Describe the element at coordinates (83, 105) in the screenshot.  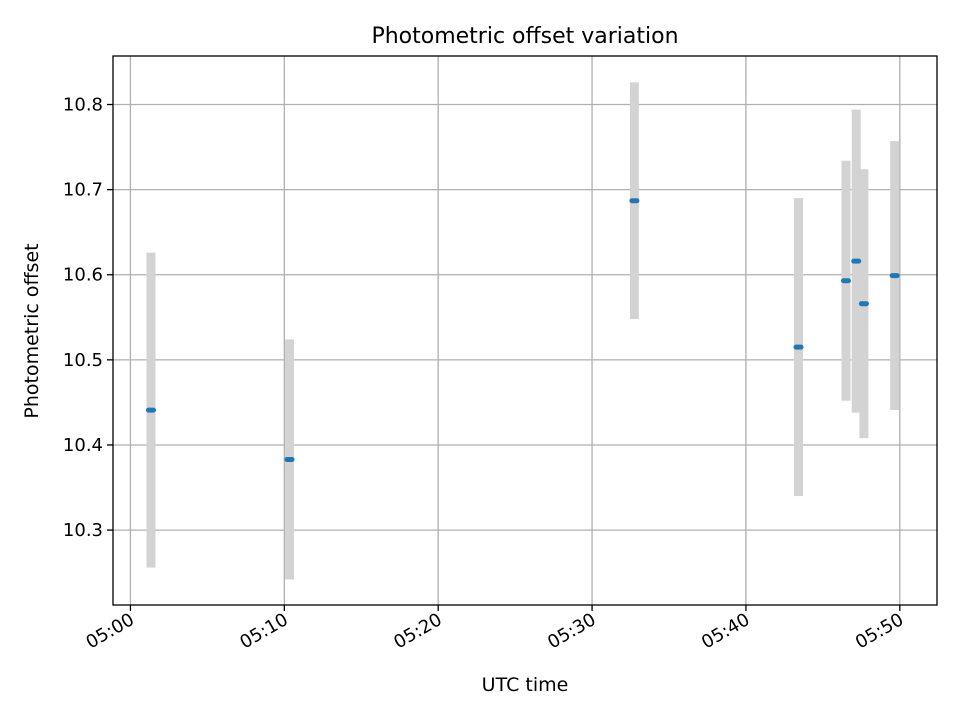
I see `y-tick-label: 10.8` at that location.